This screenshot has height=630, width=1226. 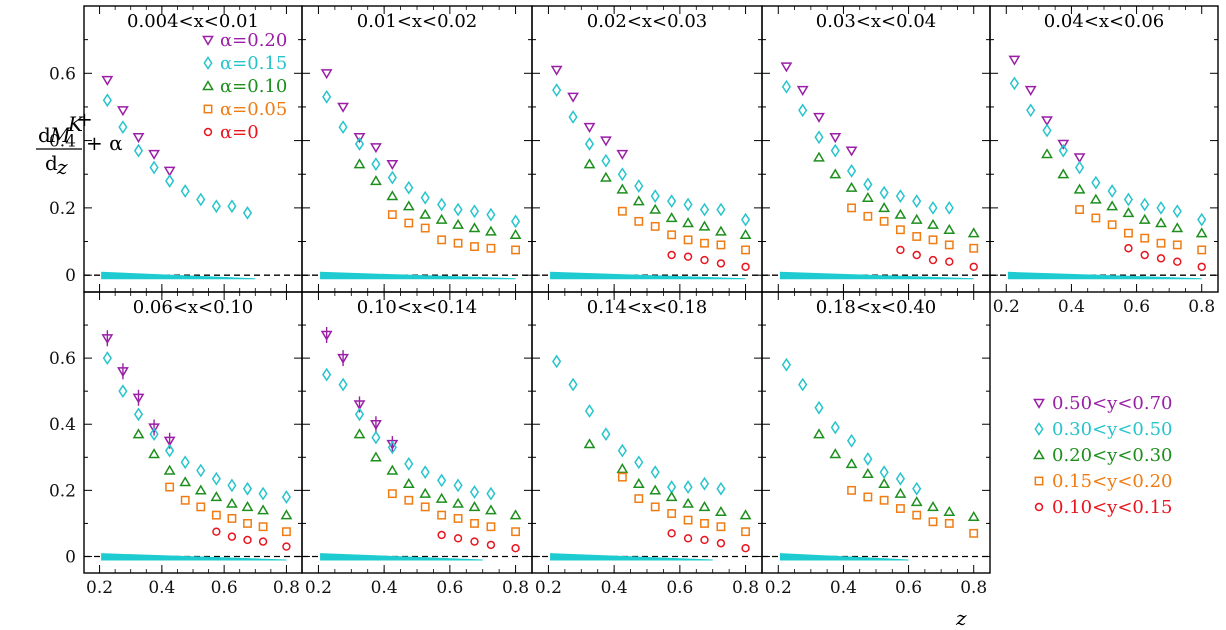 I want to click on panel-title: 0.03<x<0.04, so click(x=876, y=21).